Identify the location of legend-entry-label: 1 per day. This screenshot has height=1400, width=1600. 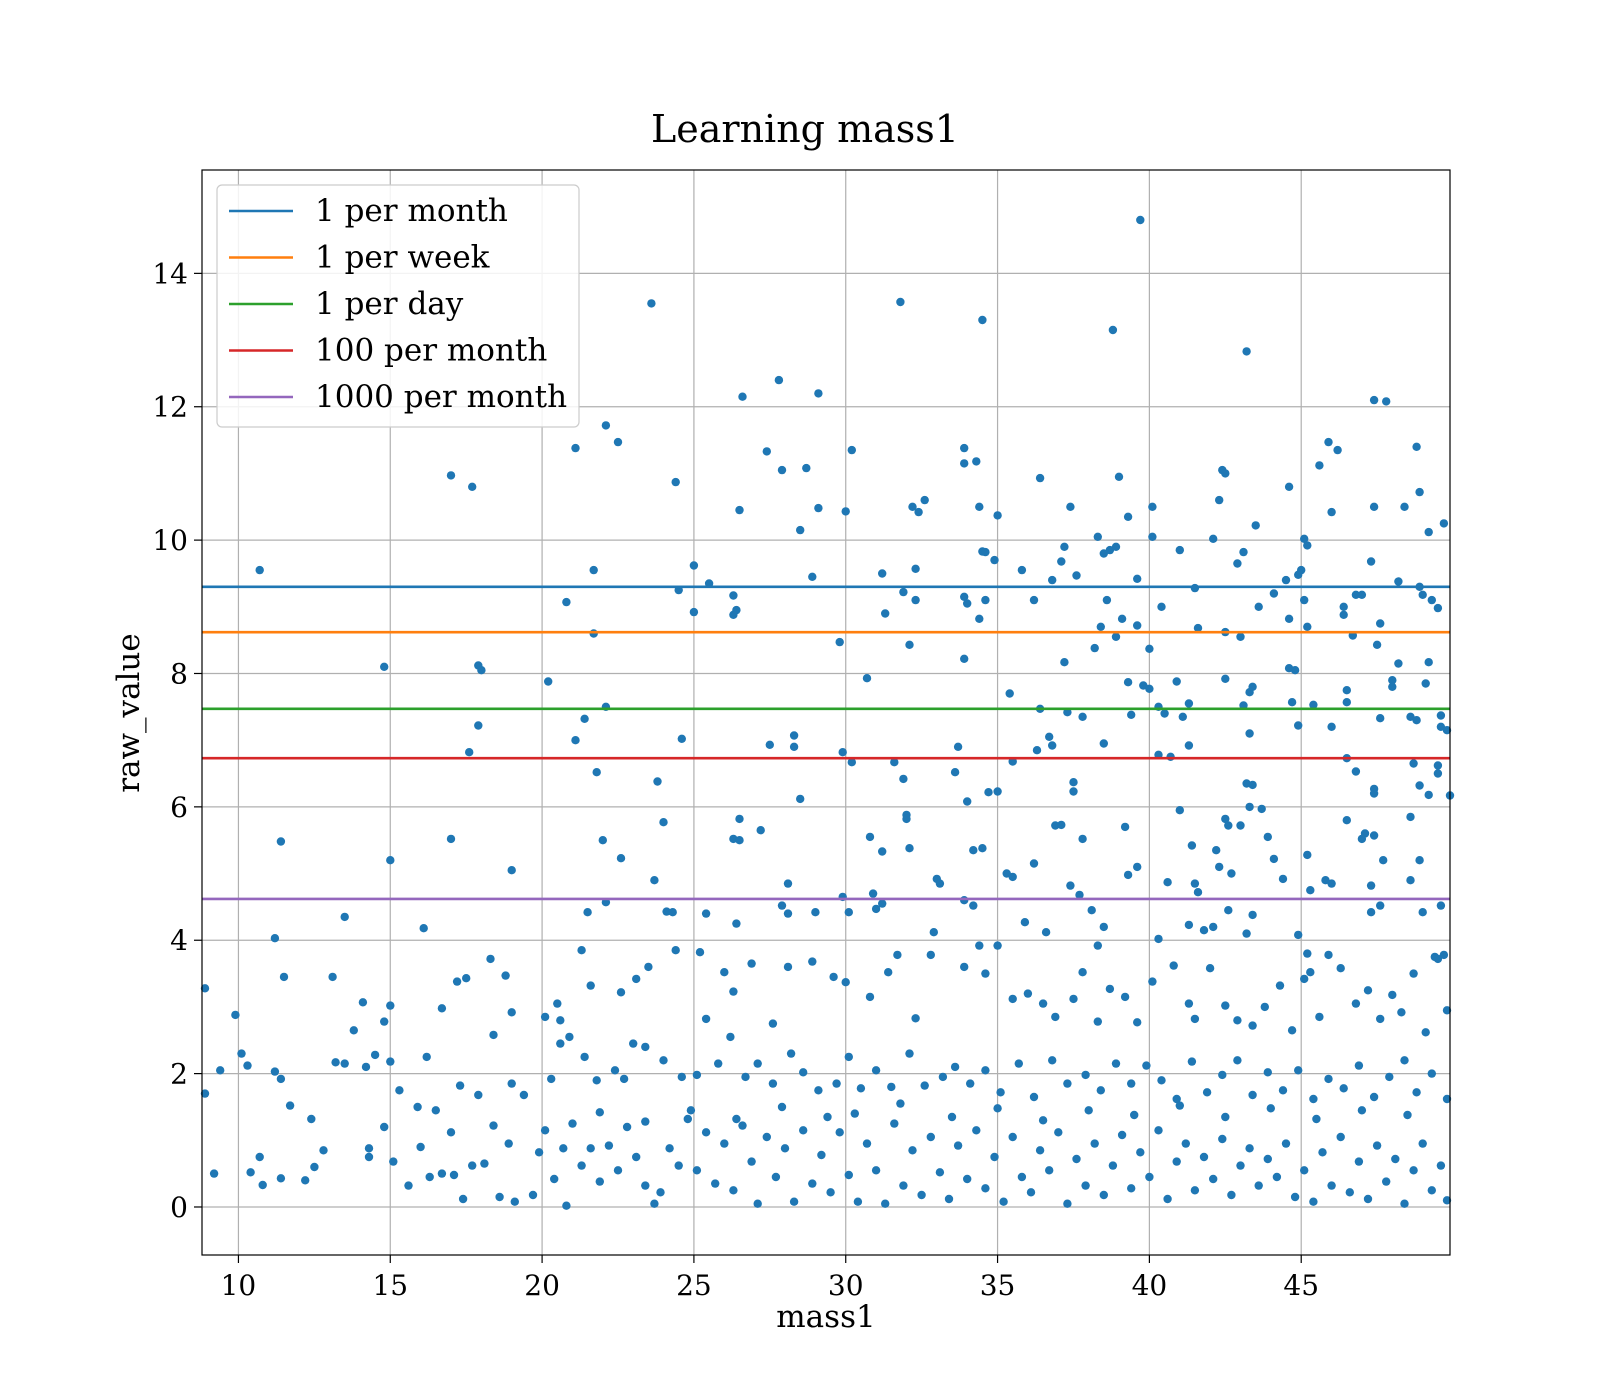
(389, 304).